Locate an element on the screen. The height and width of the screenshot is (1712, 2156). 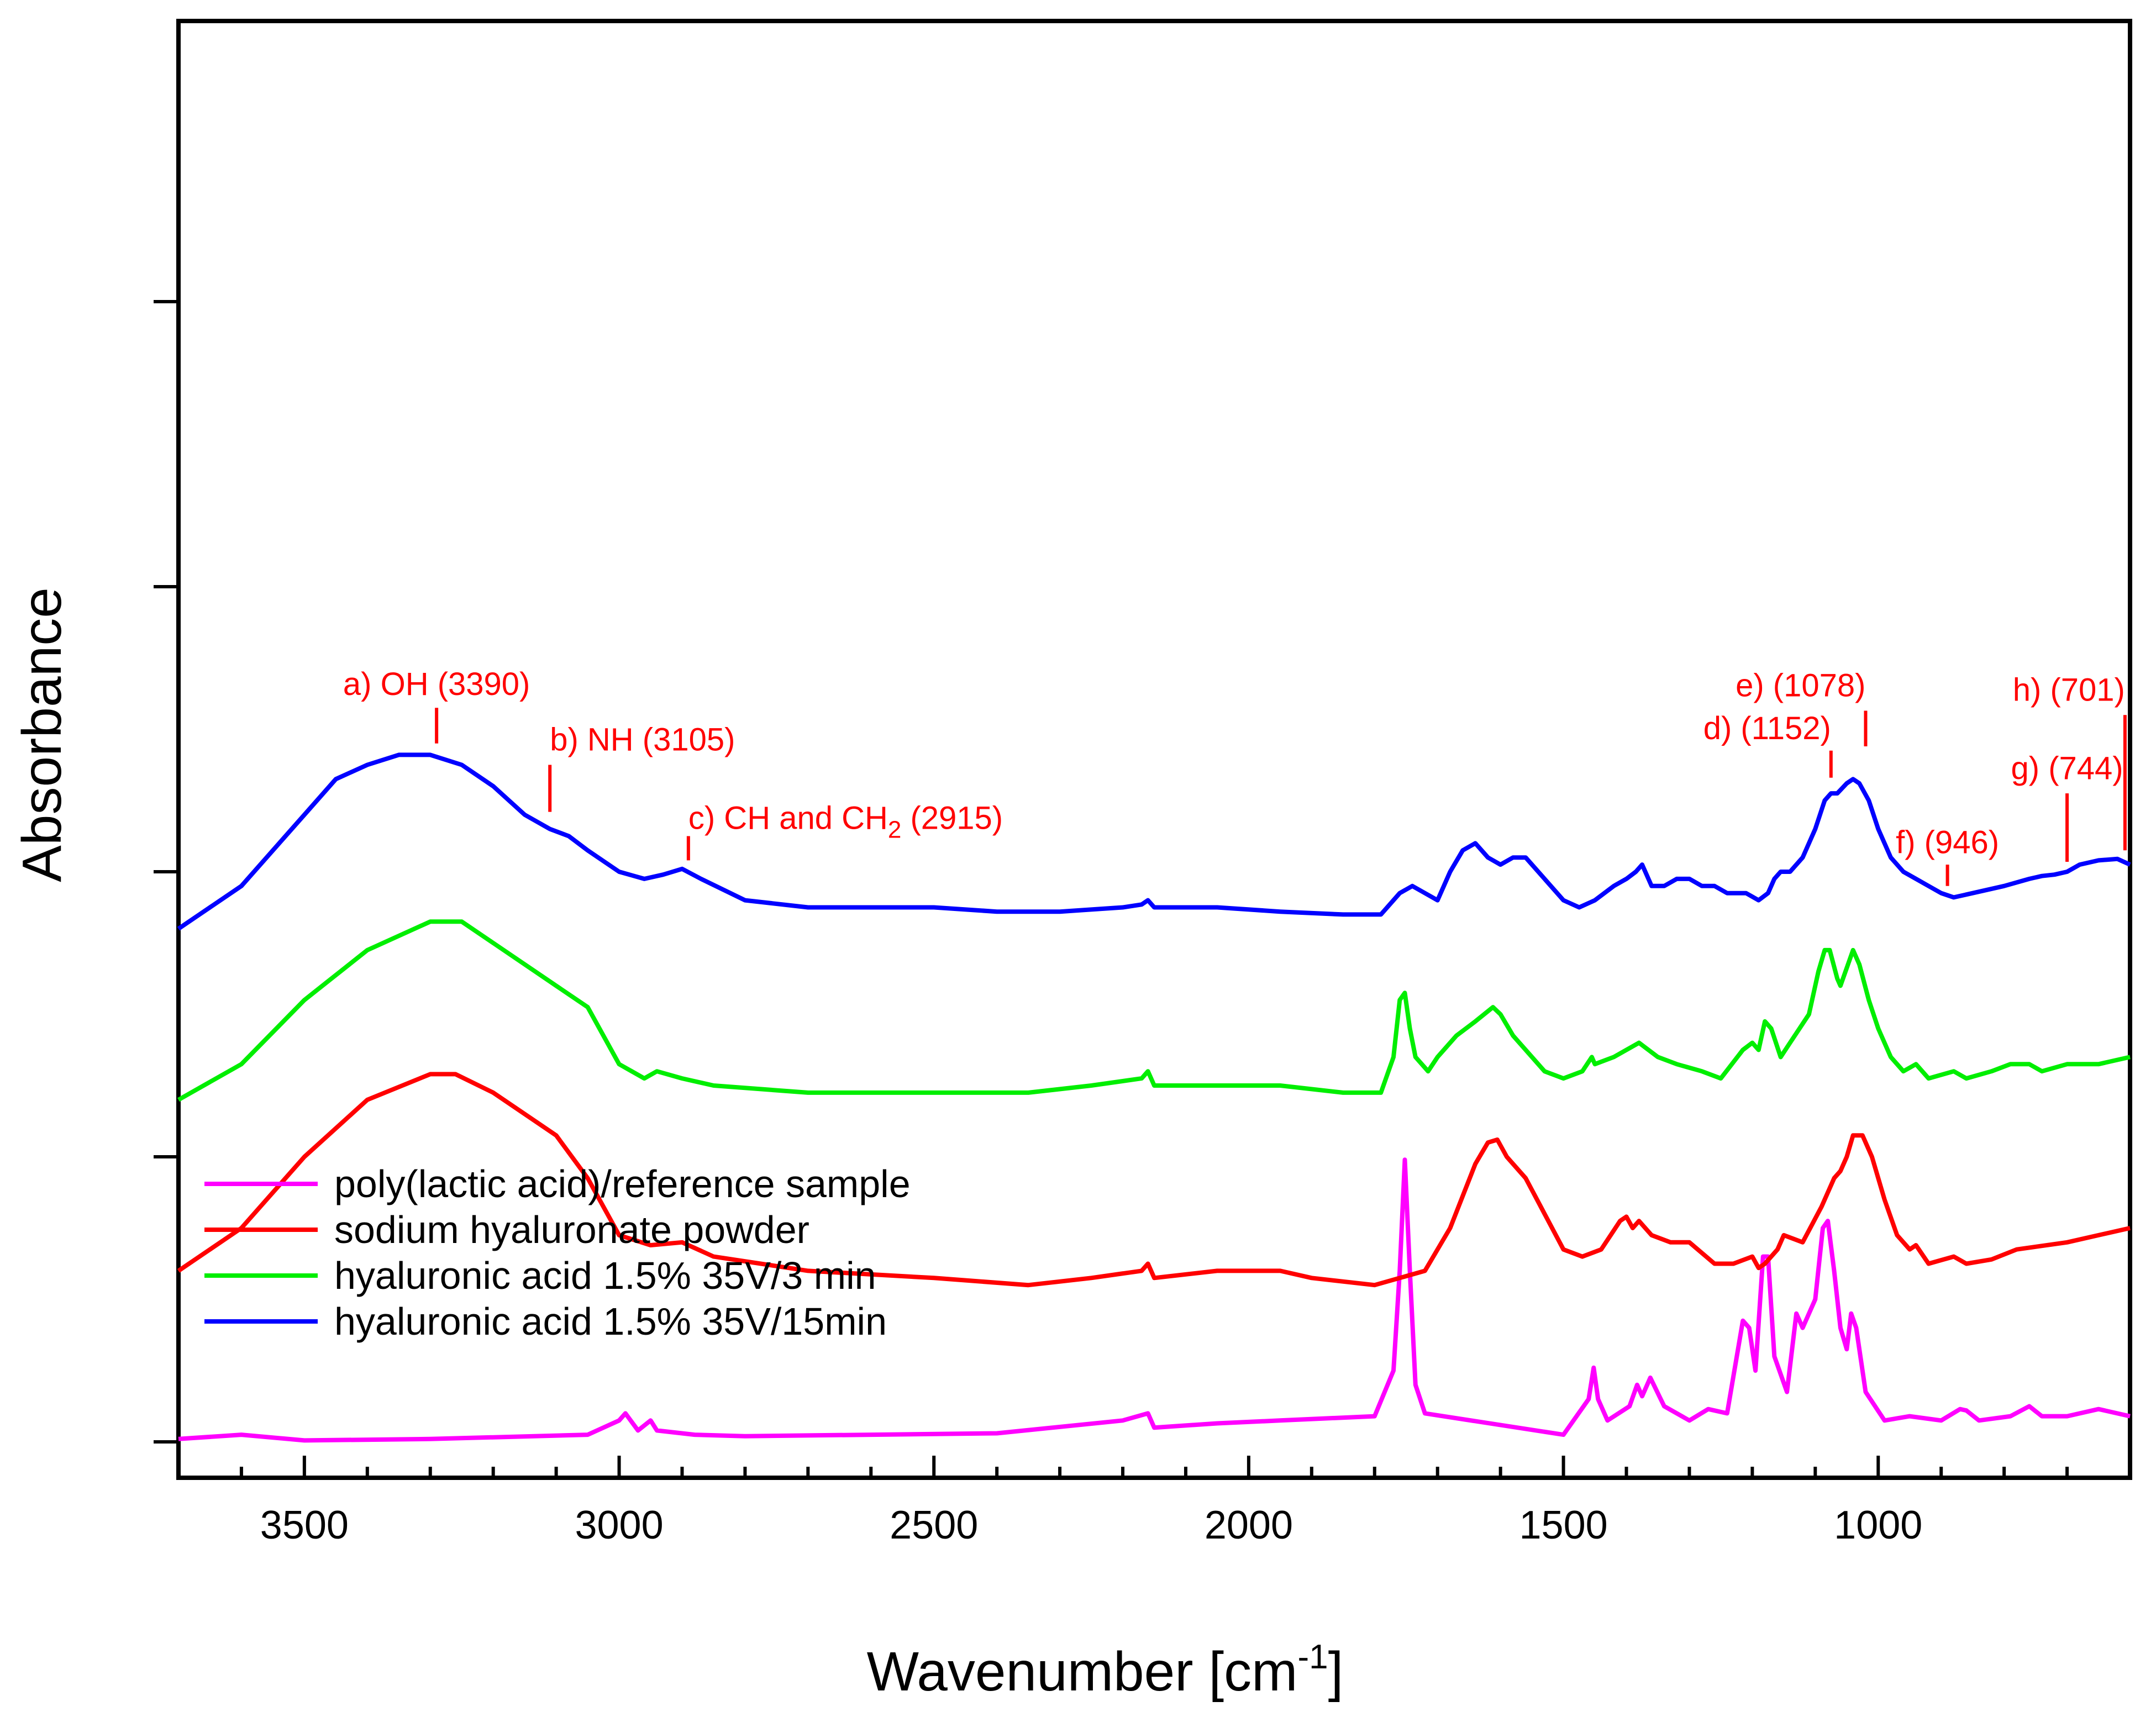
x-tick-label: 2500 is located at coordinates (934, 1525).